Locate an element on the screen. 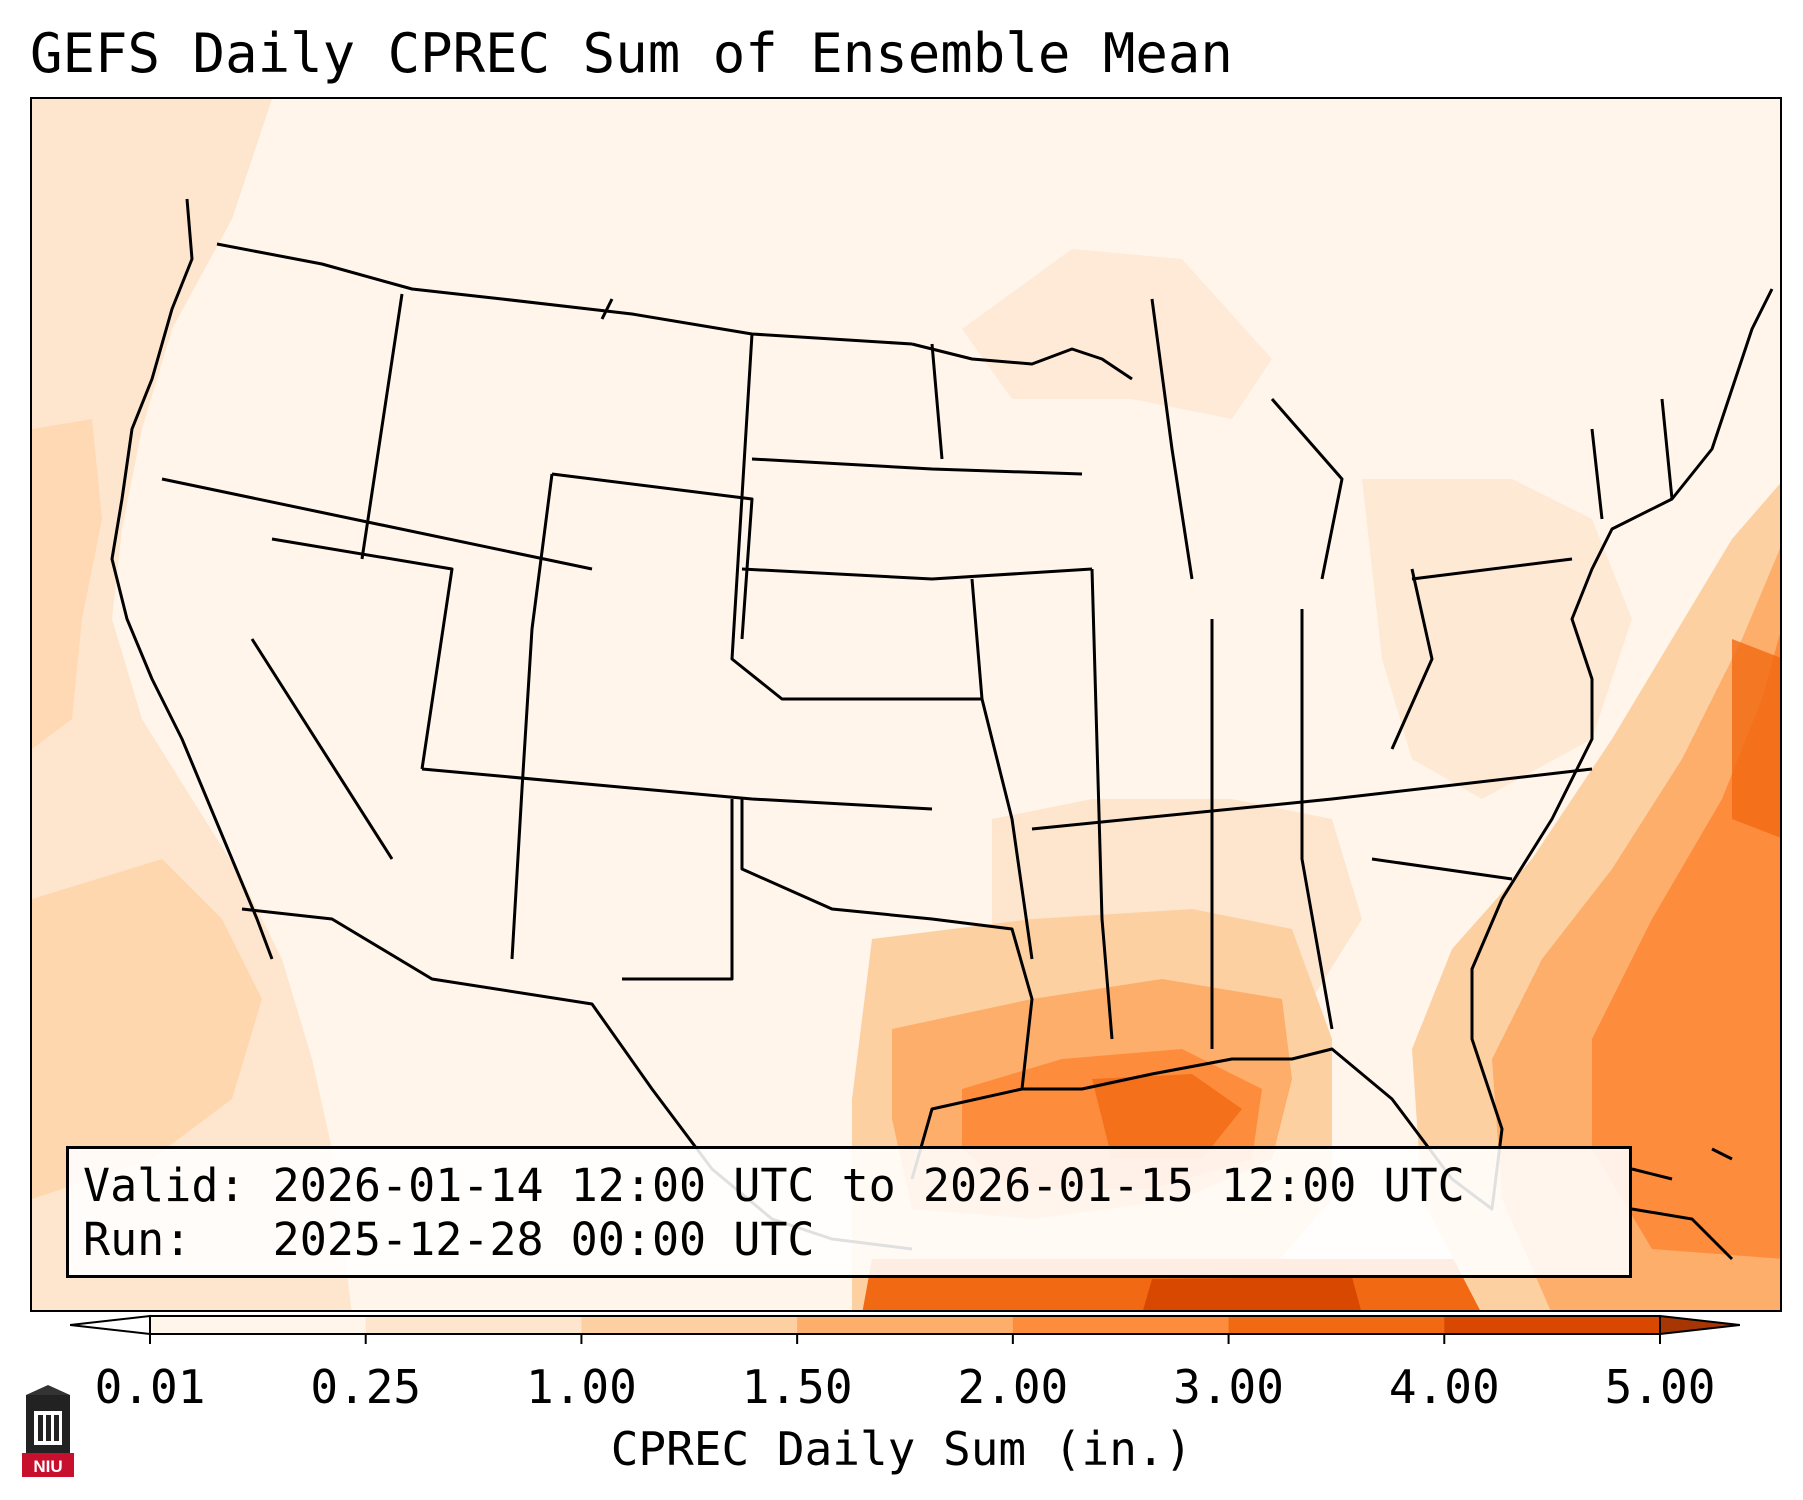  colorbar-label: CPREC Daily Sum (in.) is located at coordinates (901, 1449).